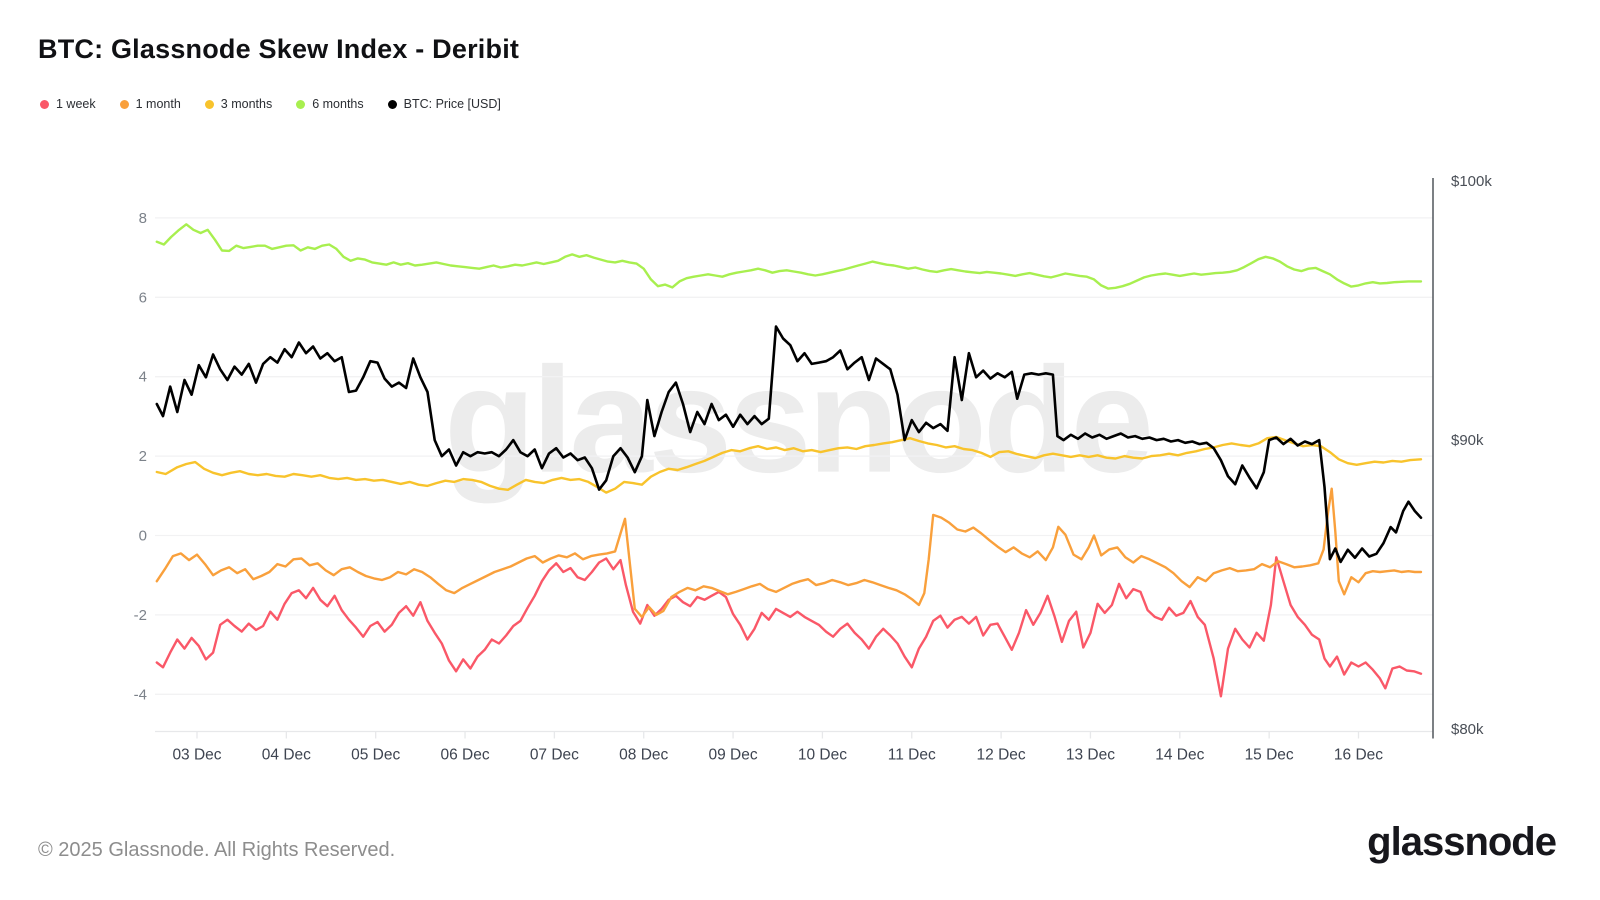  Describe the element at coordinates (912, 755) in the screenshot. I see `x-tick-label: 11 Dec` at that location.